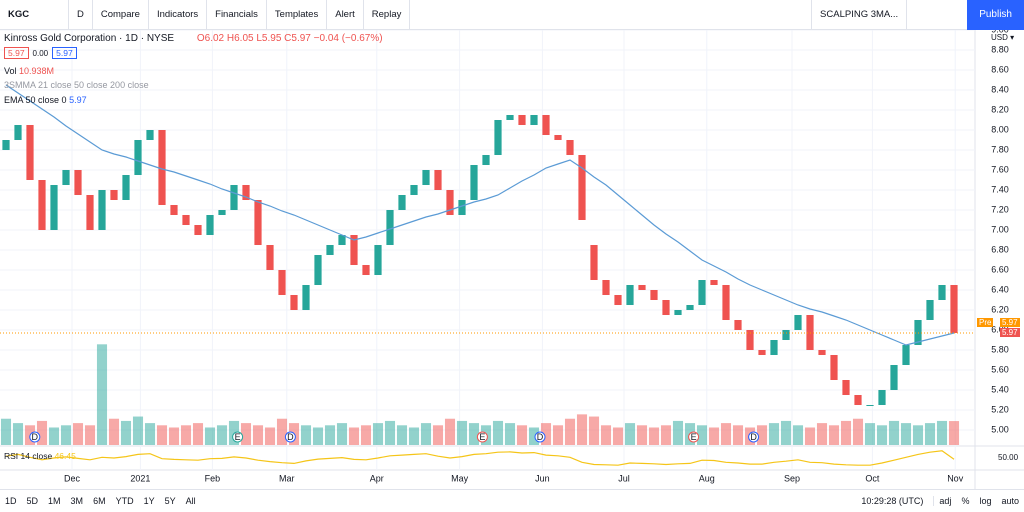  I want to click on tool: Alert, so click(345, 15).